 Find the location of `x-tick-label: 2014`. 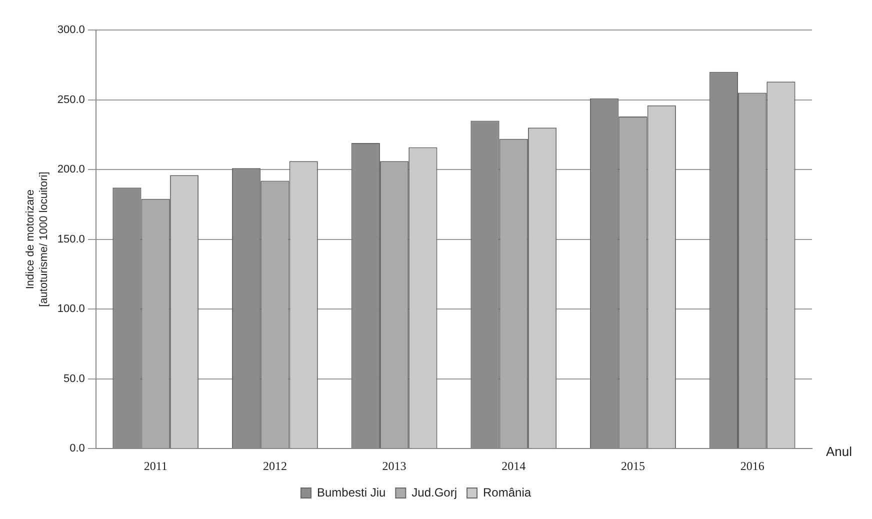

x-tick-label: 2014 is located at coordinates (514, 465).